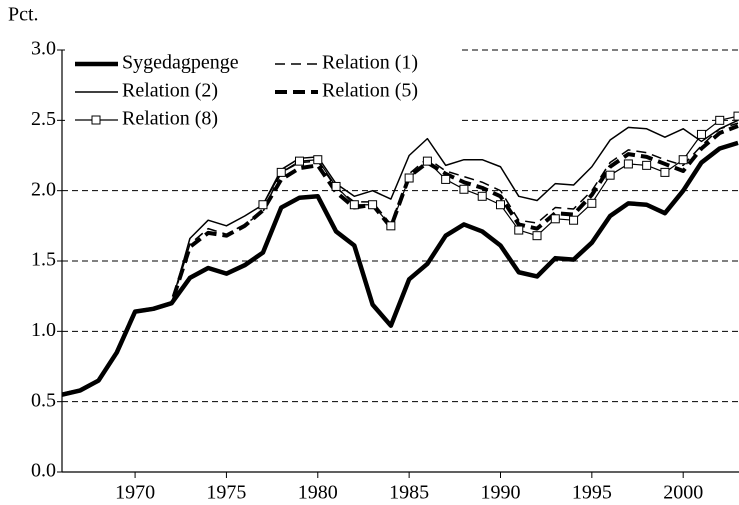 The width and height of the screenshot is (739, 505). I want to click on legend-marker, so click(96, 120).